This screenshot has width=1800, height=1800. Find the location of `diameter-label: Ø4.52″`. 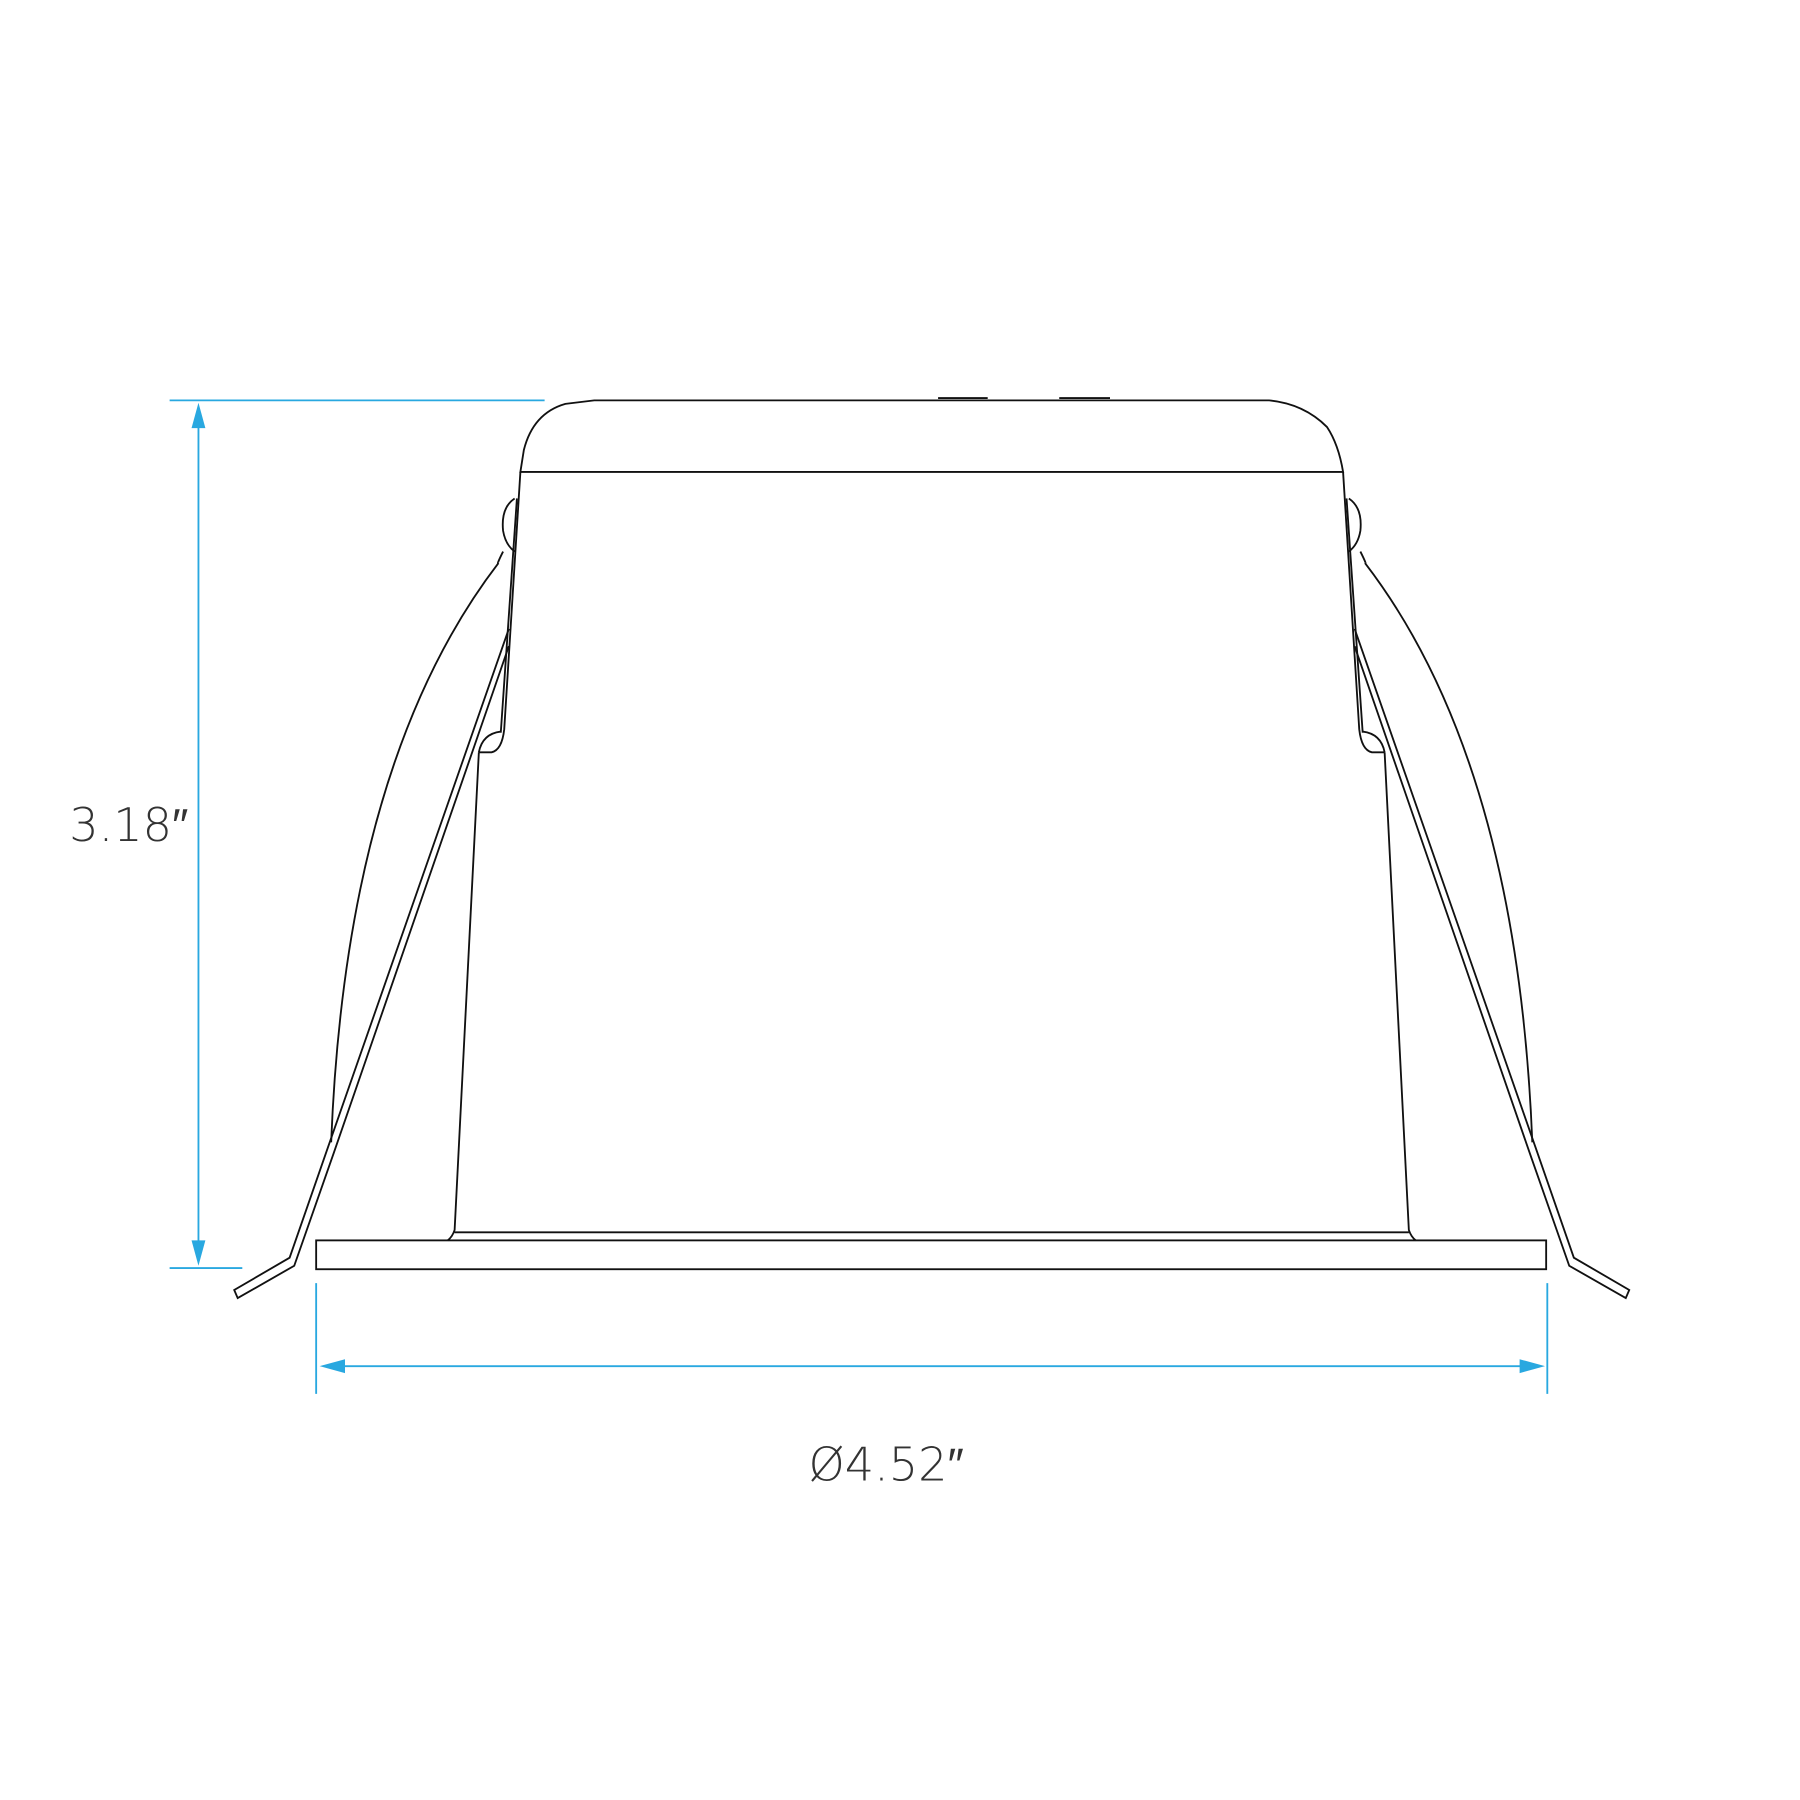

diameter-label: Ø4.52″ is located at coordinates (885, 1464).